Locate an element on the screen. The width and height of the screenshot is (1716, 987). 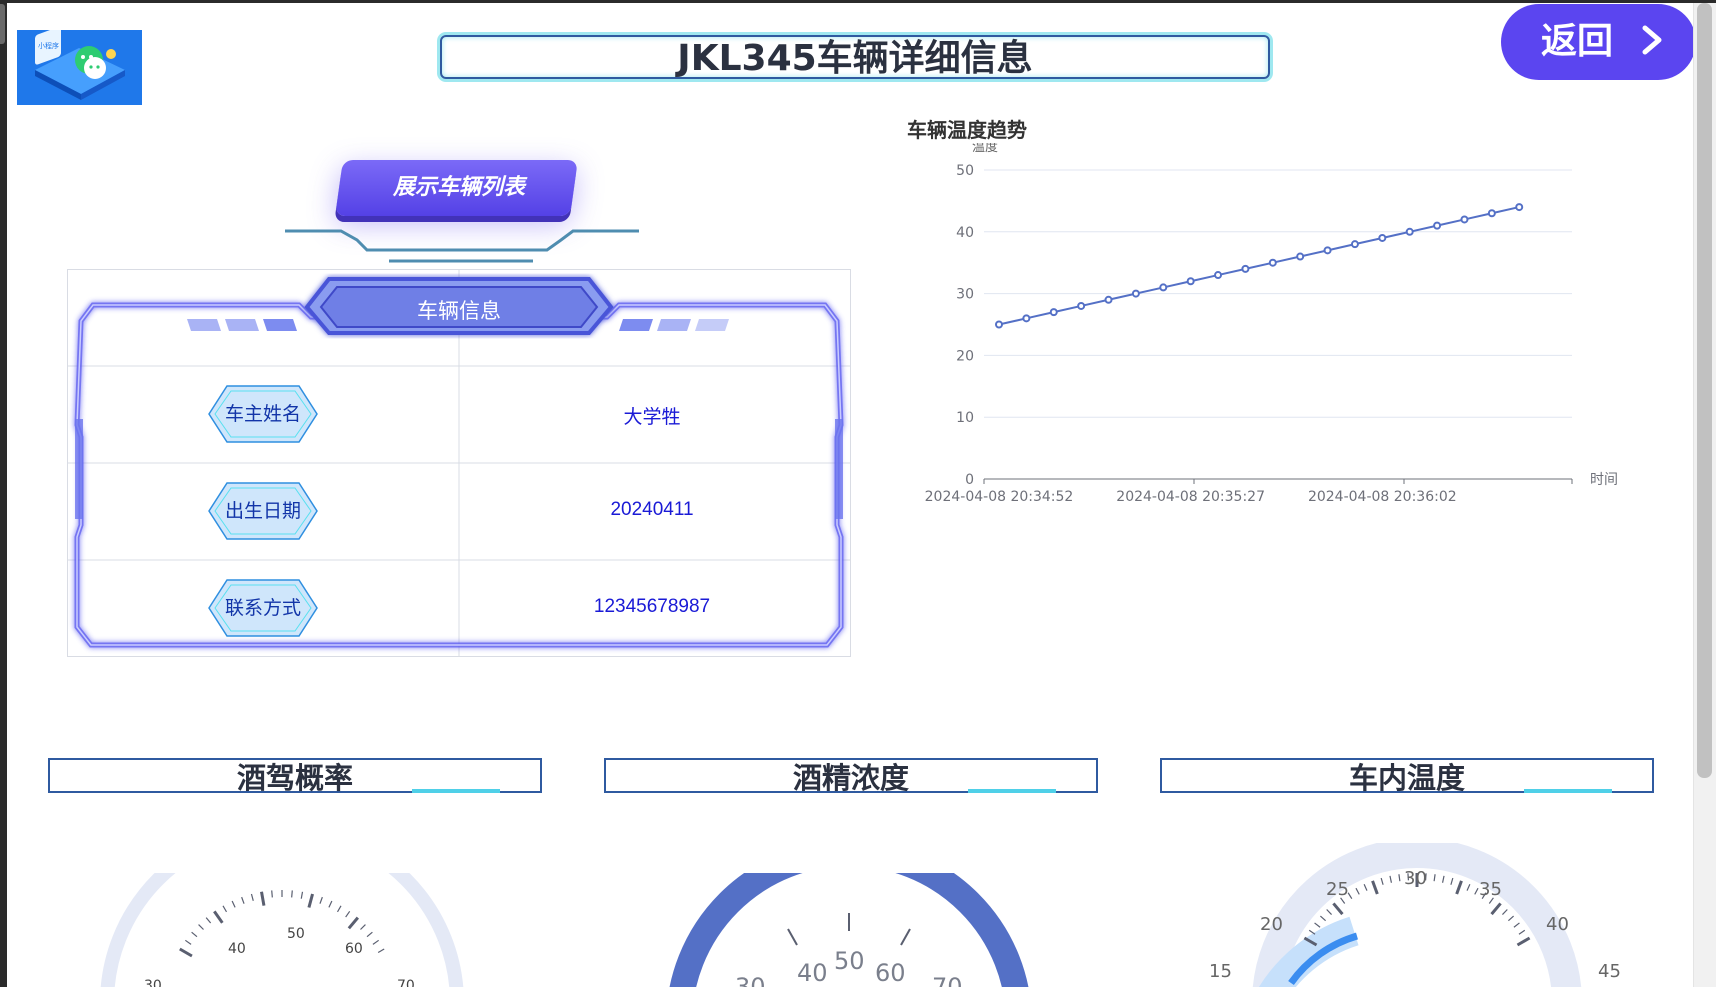
section-title-alcohol-concentration: 酒精浓度 is located at coordinates (850, 778).